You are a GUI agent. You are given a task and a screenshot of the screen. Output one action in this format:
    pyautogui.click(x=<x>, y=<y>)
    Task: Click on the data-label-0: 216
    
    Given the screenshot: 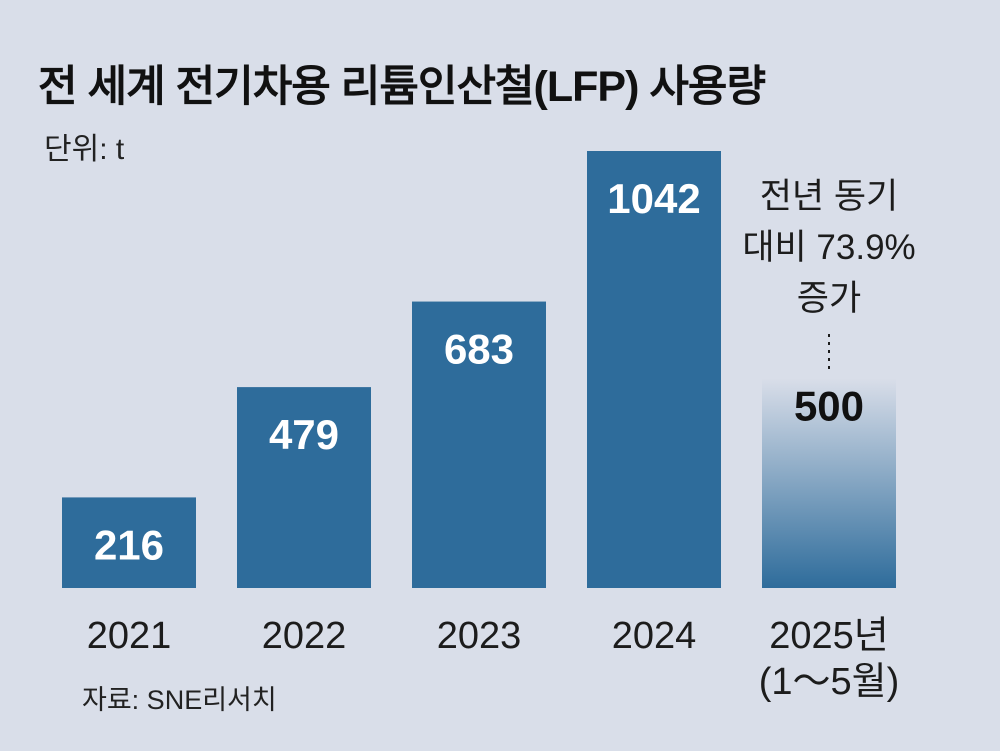 What is the action you would take?
    pyautogui.click(x=129, y=544)
    